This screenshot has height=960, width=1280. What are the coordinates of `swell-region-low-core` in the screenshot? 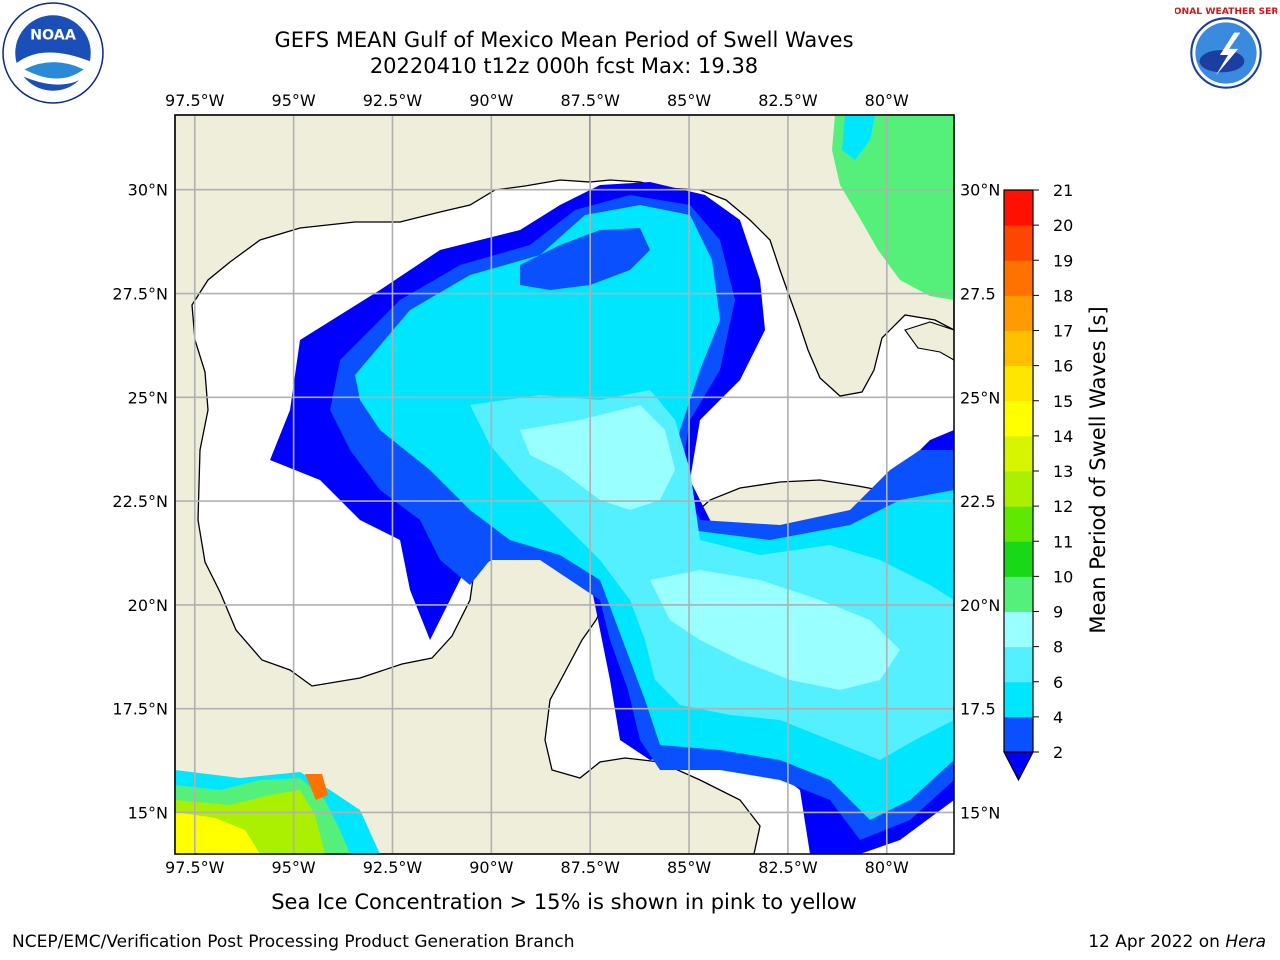 It's located at (585, 259).